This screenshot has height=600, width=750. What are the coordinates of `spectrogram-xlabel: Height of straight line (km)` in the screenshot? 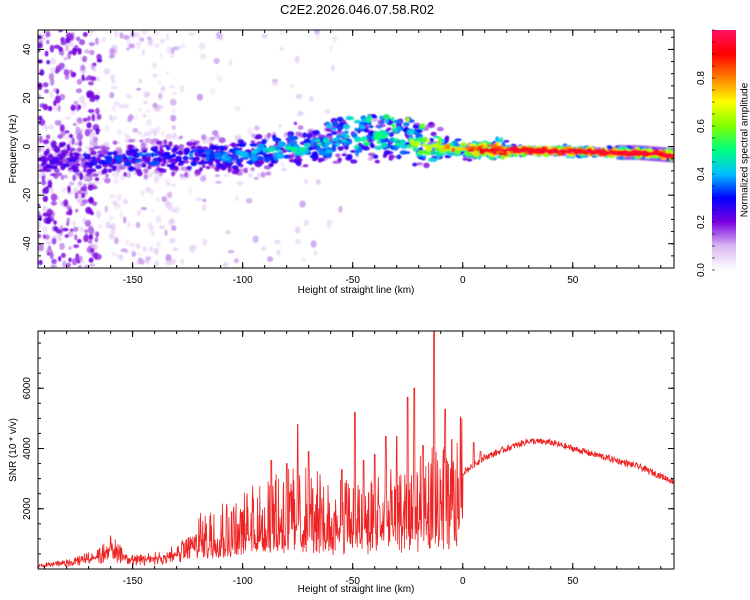 It's located at (356, 290).